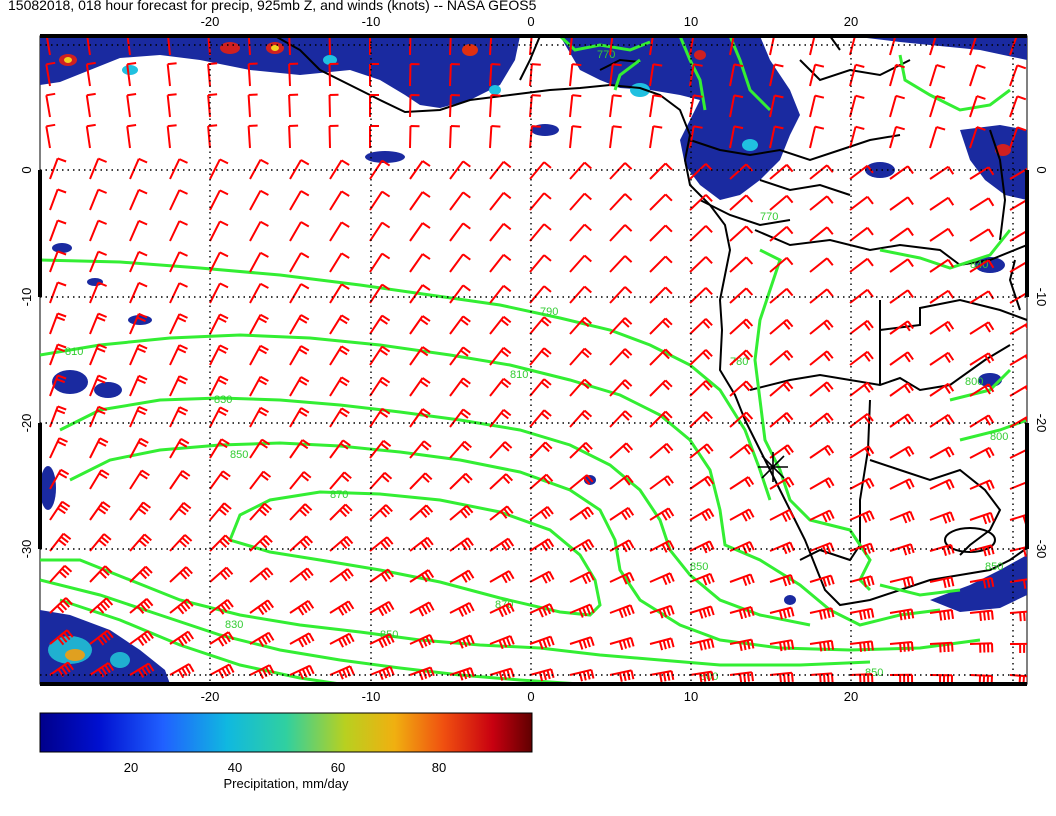 The image size is (1056, 816). Describe the element at coordinates (285, 767) in the screenshot. I see `colorbar-ticks: 20 40 60 80` at that location.